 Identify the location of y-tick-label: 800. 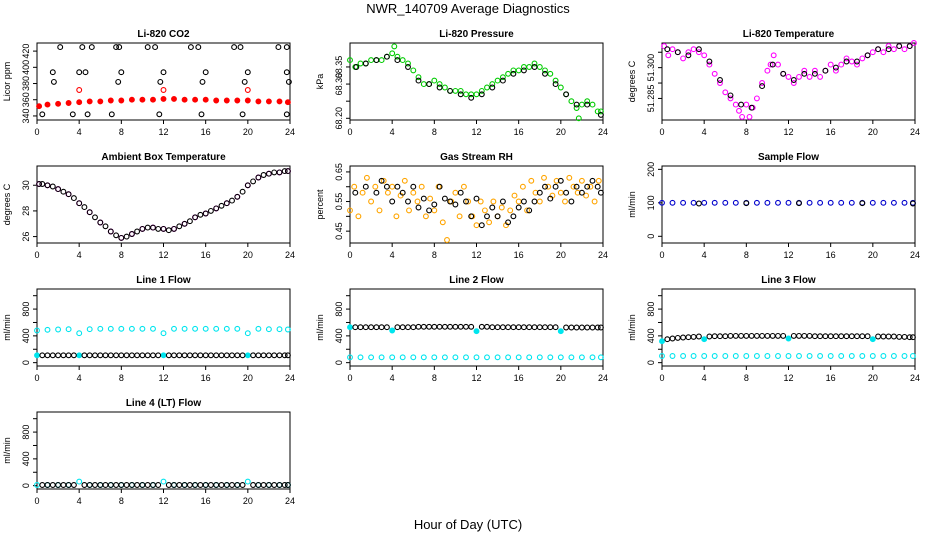
(26, 309).